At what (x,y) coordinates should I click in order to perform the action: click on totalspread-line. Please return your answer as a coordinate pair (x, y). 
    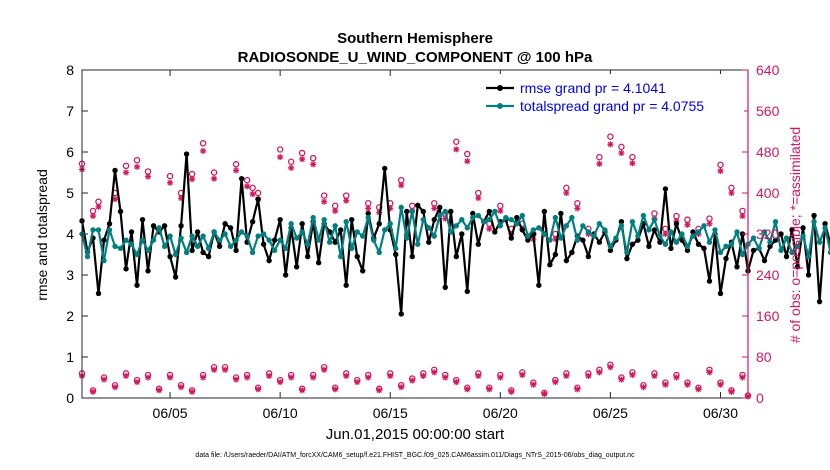
    Looking at the image, I should click on (455, 234).